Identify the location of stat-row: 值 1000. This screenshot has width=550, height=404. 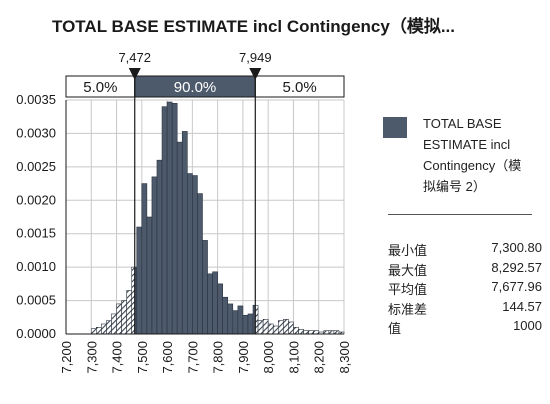
(465, 328).